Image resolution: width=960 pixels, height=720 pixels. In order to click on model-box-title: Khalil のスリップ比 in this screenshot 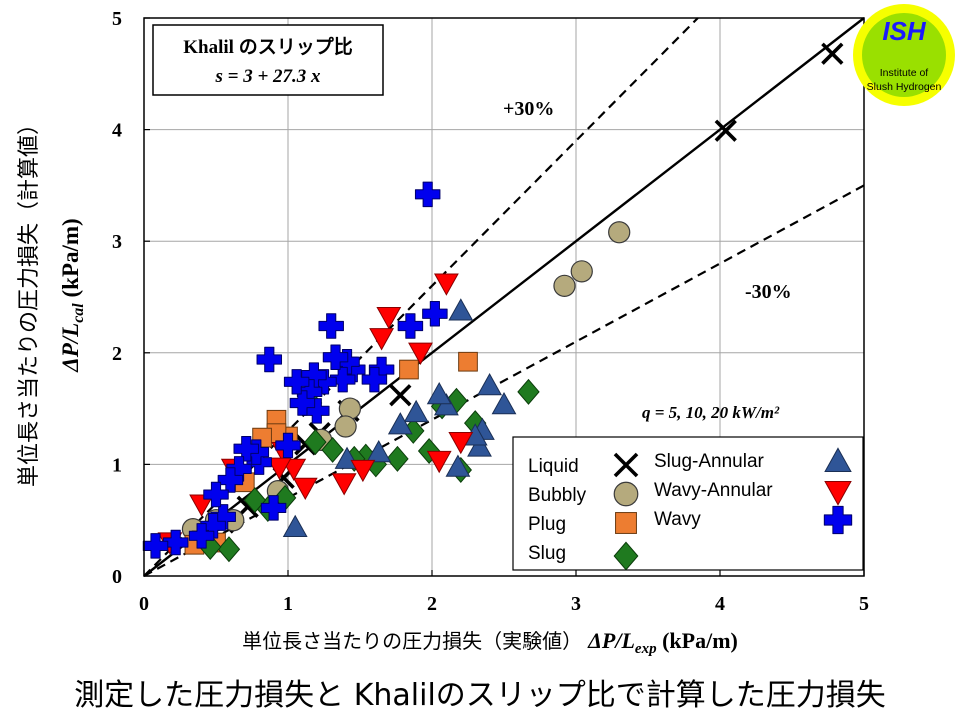, I will do `click(267, 46)`.